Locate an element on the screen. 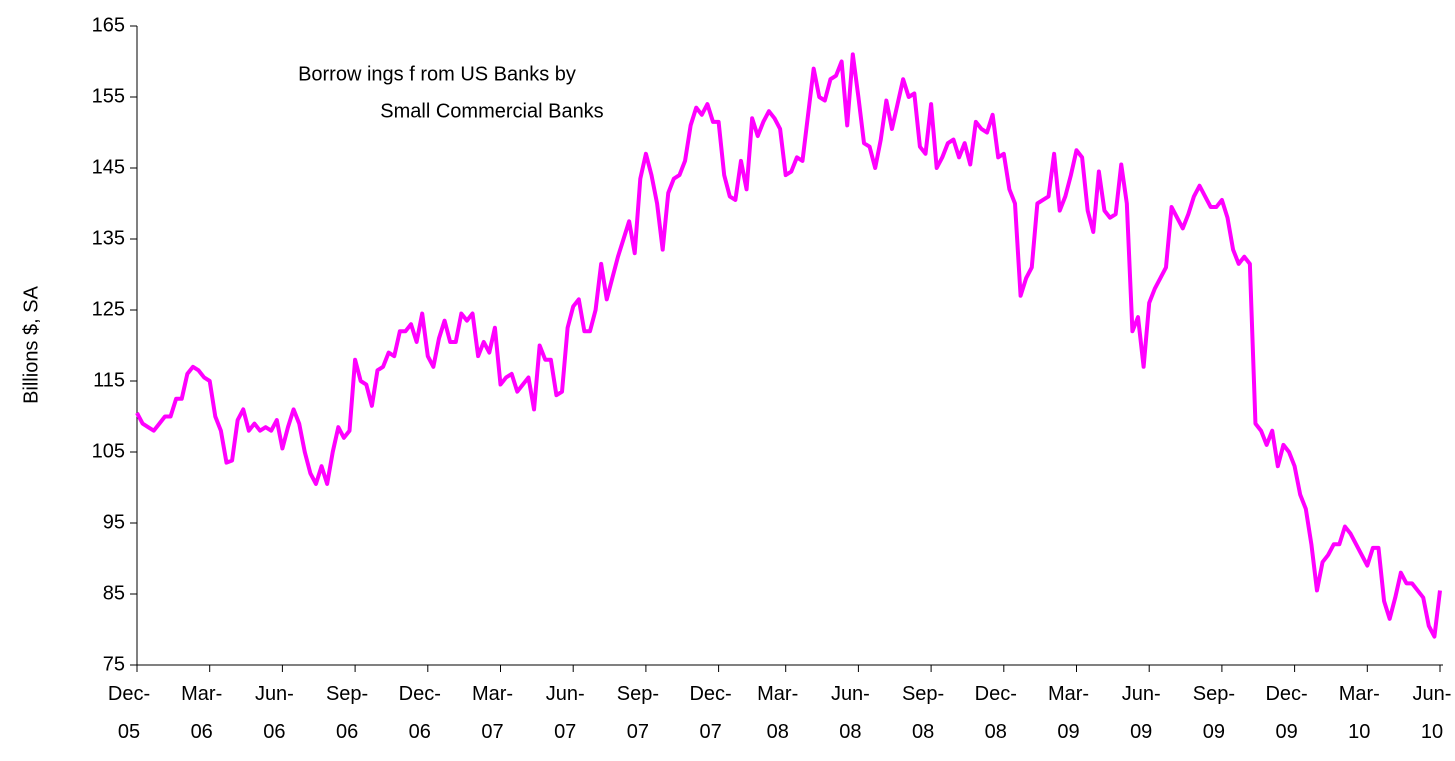  x-tick-label: Sep- 08 is located at coordinates (923, 713).